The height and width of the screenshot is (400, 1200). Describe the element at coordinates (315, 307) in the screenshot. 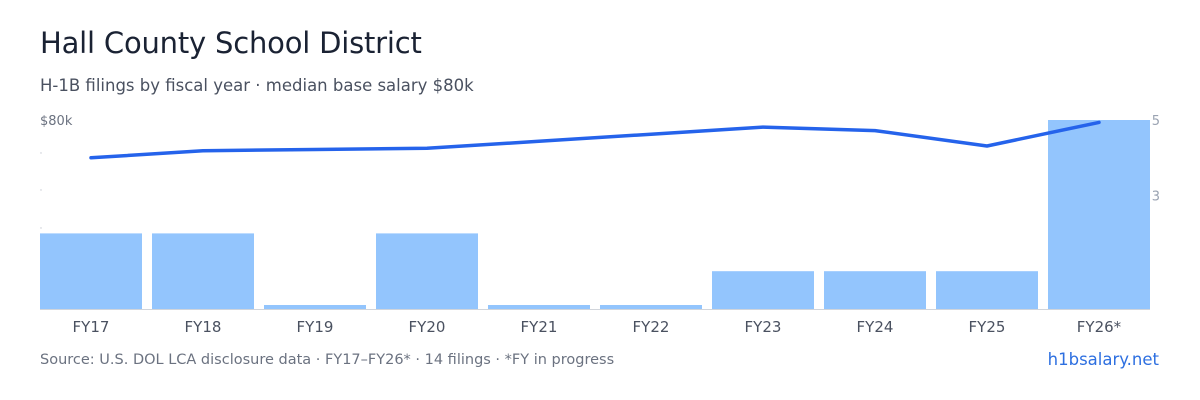

I see `bar-FY19` at that location.